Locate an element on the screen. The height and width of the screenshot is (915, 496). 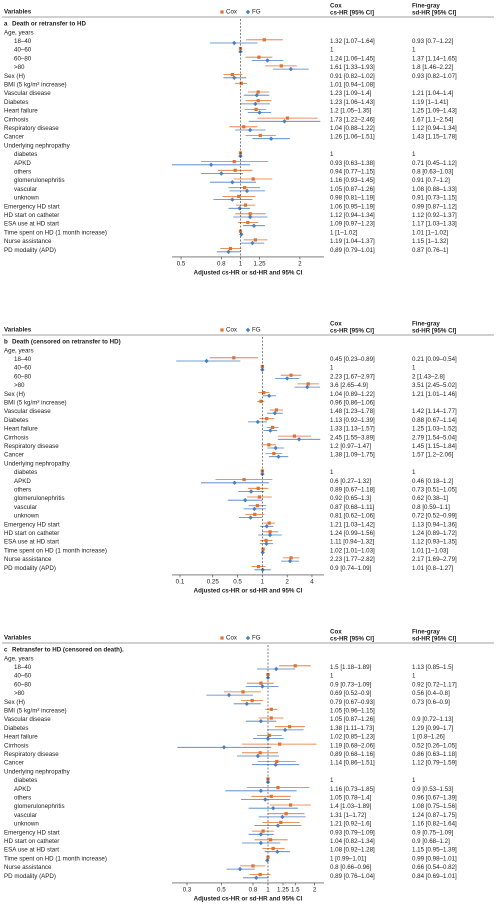
row-label: BMI (5 kg/m² increase) is located at coordinates (35, 403).